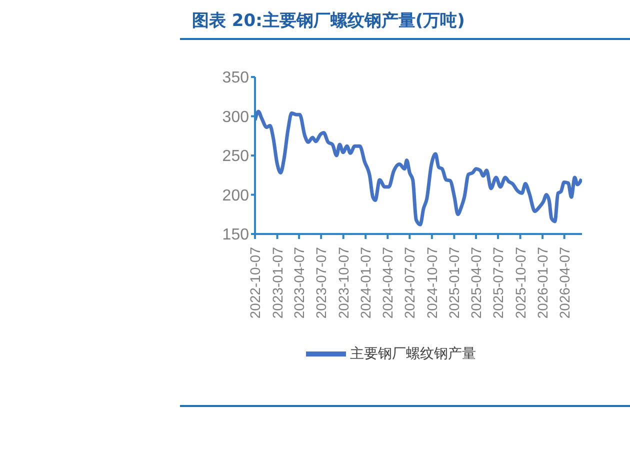  What do you see at coordinates (343, 282) in the screenshot?
I see `x-tick-label: 2023-10-07` at bounding box center [343, 282].